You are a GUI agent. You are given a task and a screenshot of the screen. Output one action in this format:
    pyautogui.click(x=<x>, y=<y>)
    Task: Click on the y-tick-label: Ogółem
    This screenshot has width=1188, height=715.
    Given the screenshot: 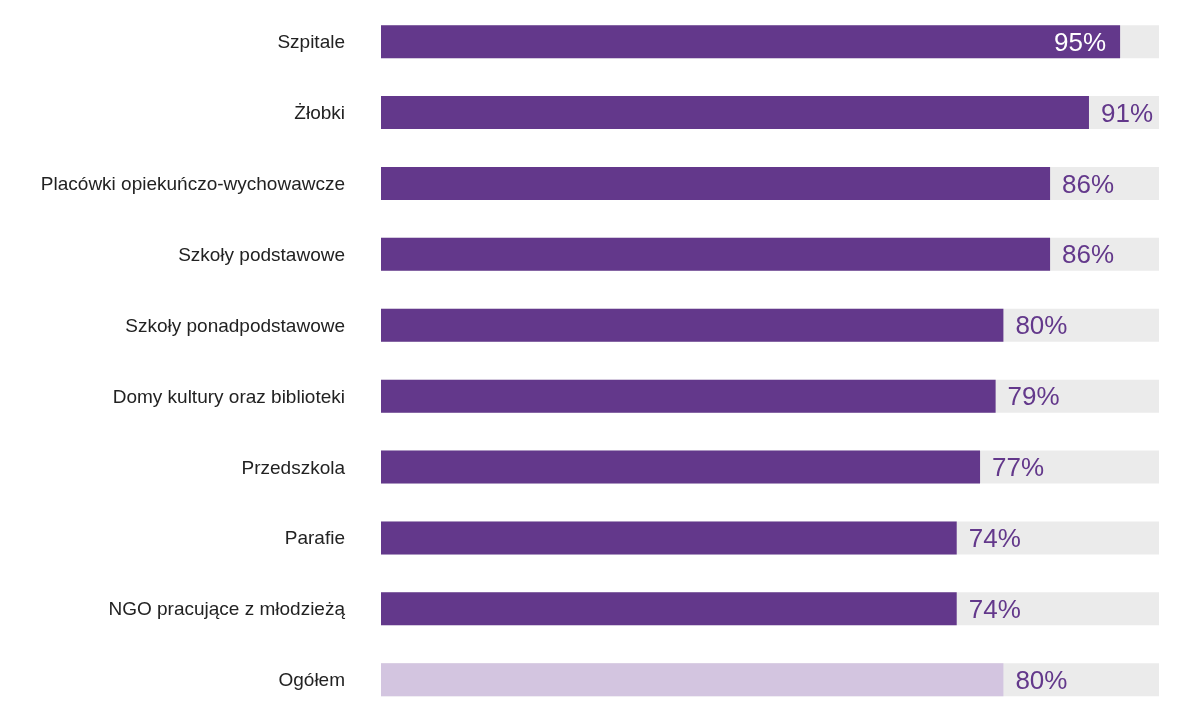 What is the action you would take?
    pyautogui.click(x=311, y=680)
    